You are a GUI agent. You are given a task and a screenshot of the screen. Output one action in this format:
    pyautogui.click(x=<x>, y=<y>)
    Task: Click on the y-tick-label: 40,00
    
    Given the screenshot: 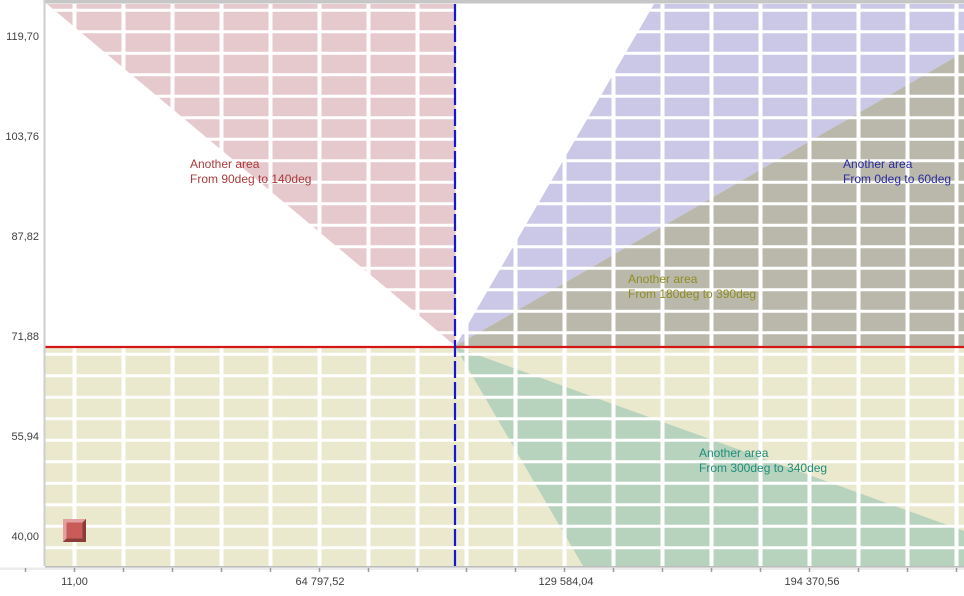 What is the action you would take?
    pyautogui.click(x=25, y=537)
    